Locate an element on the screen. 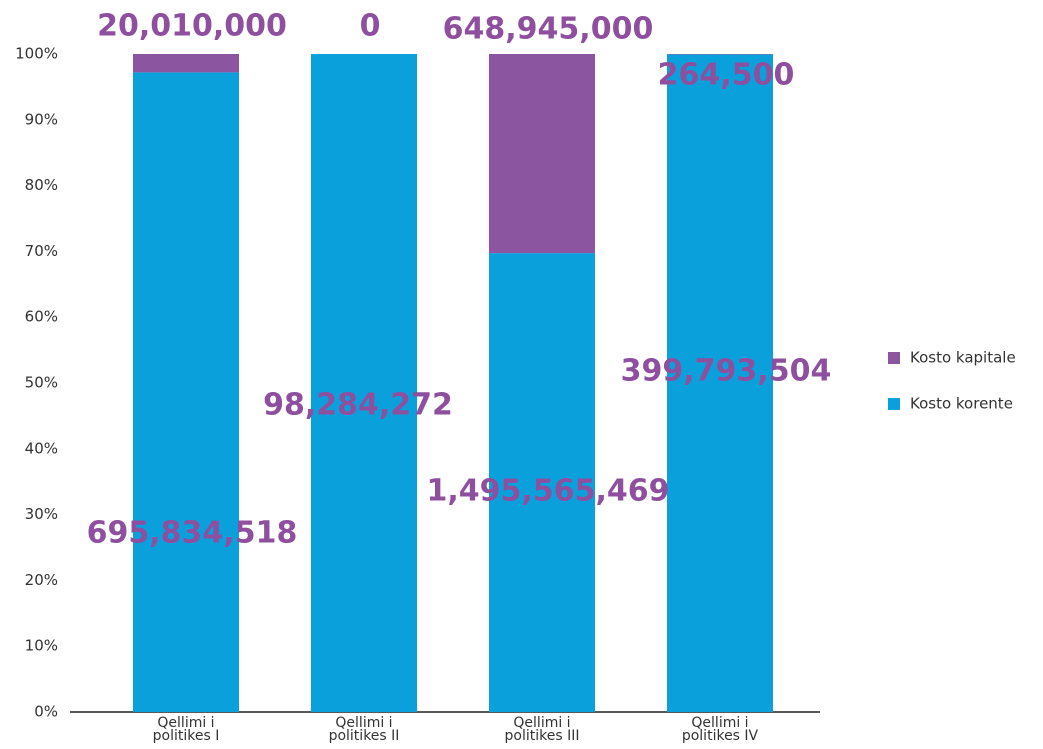  x-tick-label: Qellimi i politikes II is located at coordinates (364, 729).